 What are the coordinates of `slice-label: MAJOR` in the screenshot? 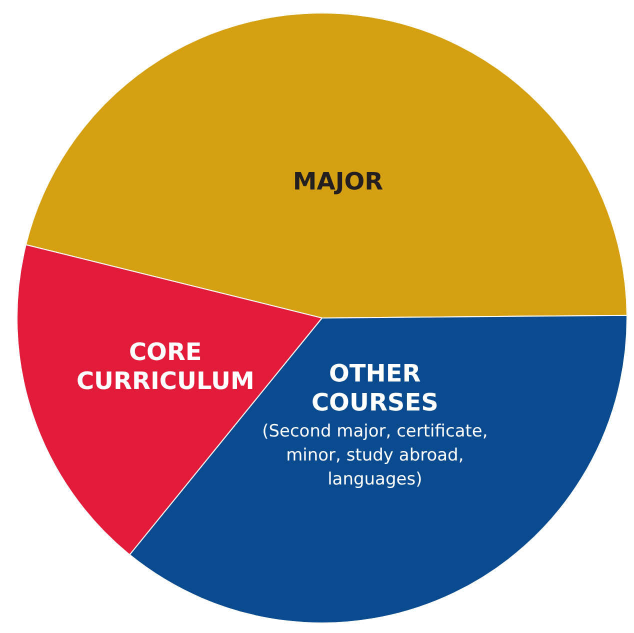 It's located at (338, 182).